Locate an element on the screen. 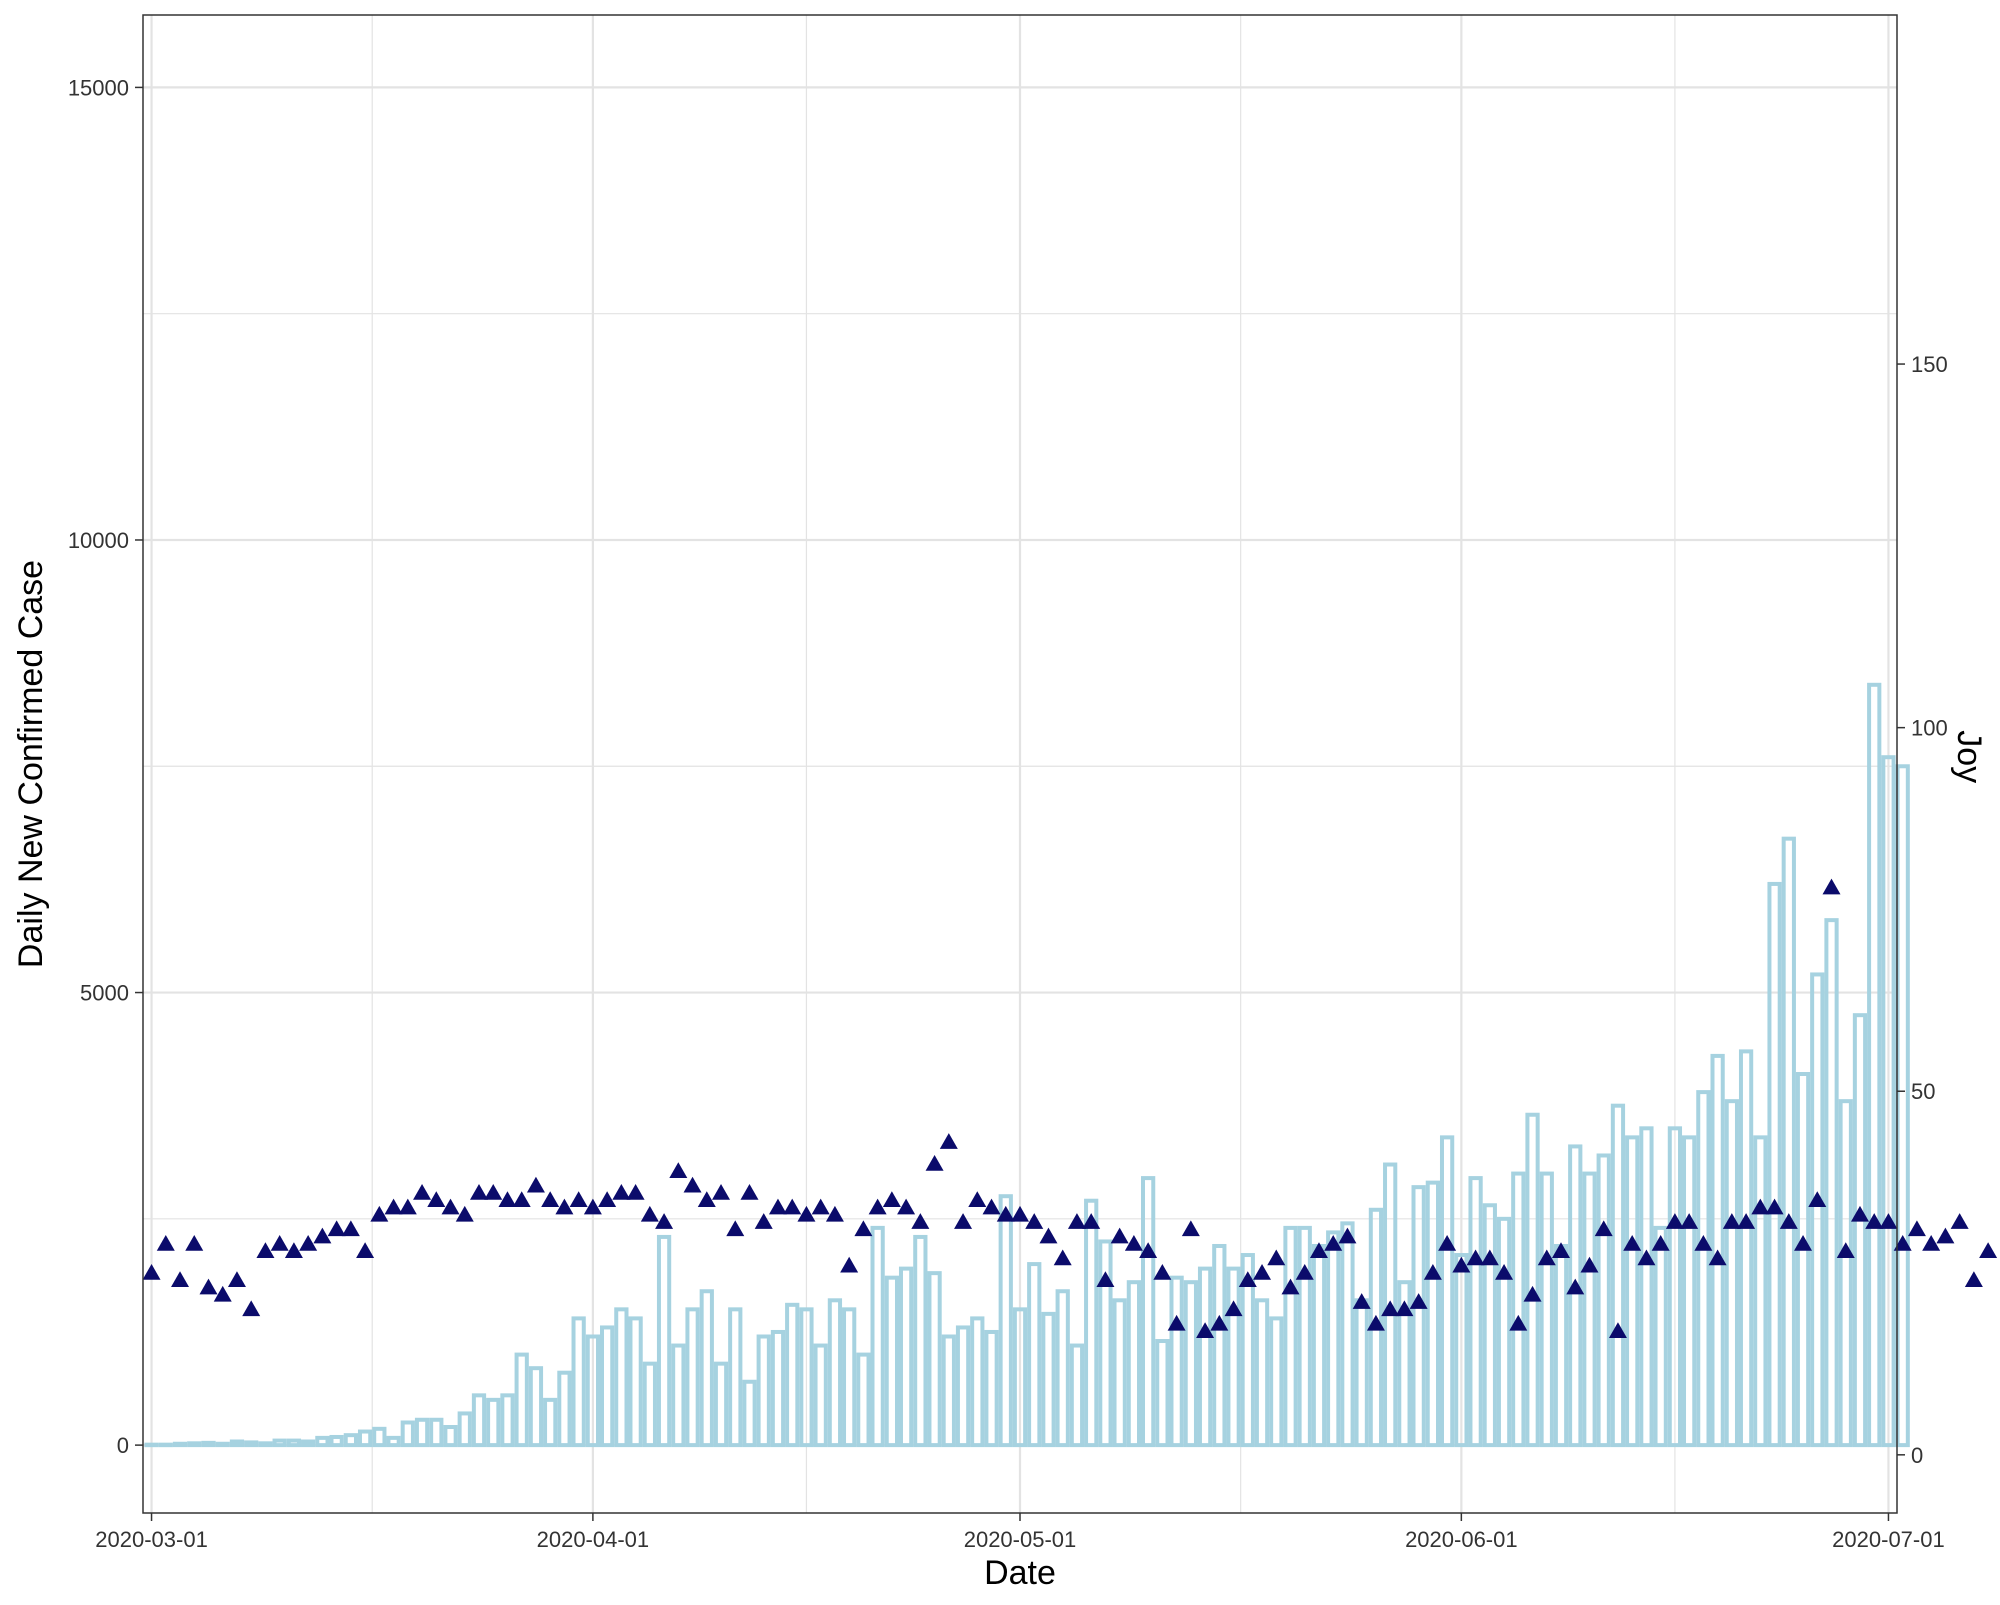 The image size is (2000, 1605). left-y-tick-label: 5000 is located at coordinates (104, 993).